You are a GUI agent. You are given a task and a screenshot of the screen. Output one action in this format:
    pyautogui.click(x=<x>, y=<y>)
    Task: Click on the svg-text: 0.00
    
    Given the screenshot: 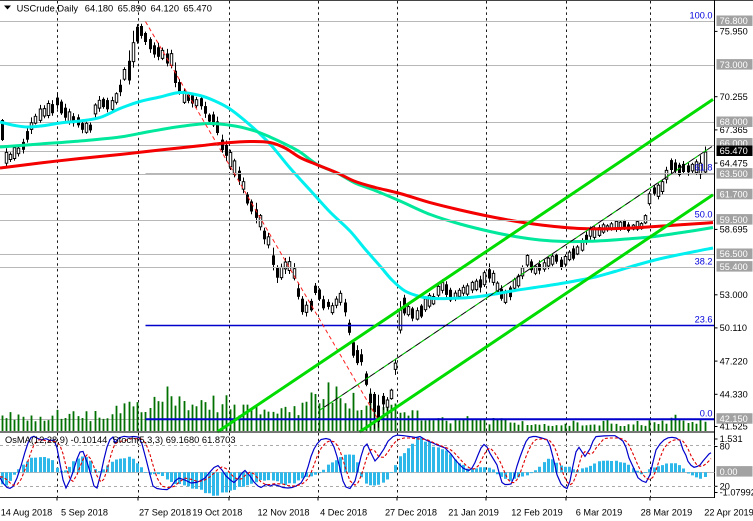 What is the action you would take?
    pyautogui.click(x=729, y=472)
    